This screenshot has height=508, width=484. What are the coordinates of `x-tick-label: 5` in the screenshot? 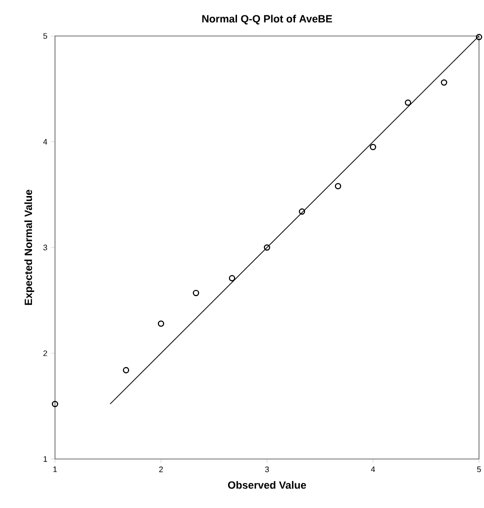 It's located at (479, 469).